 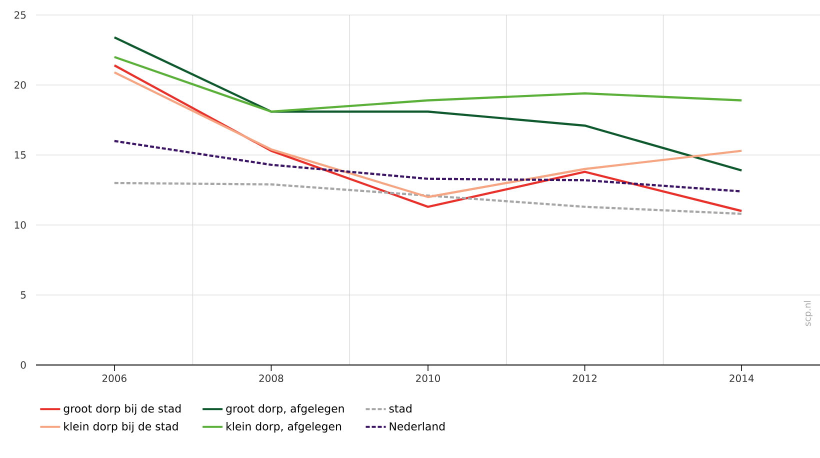 What do you see at coordinates (20, 85) in the screenshot?
I see `y-tick-label: 20` at bounding box center [20, 85].